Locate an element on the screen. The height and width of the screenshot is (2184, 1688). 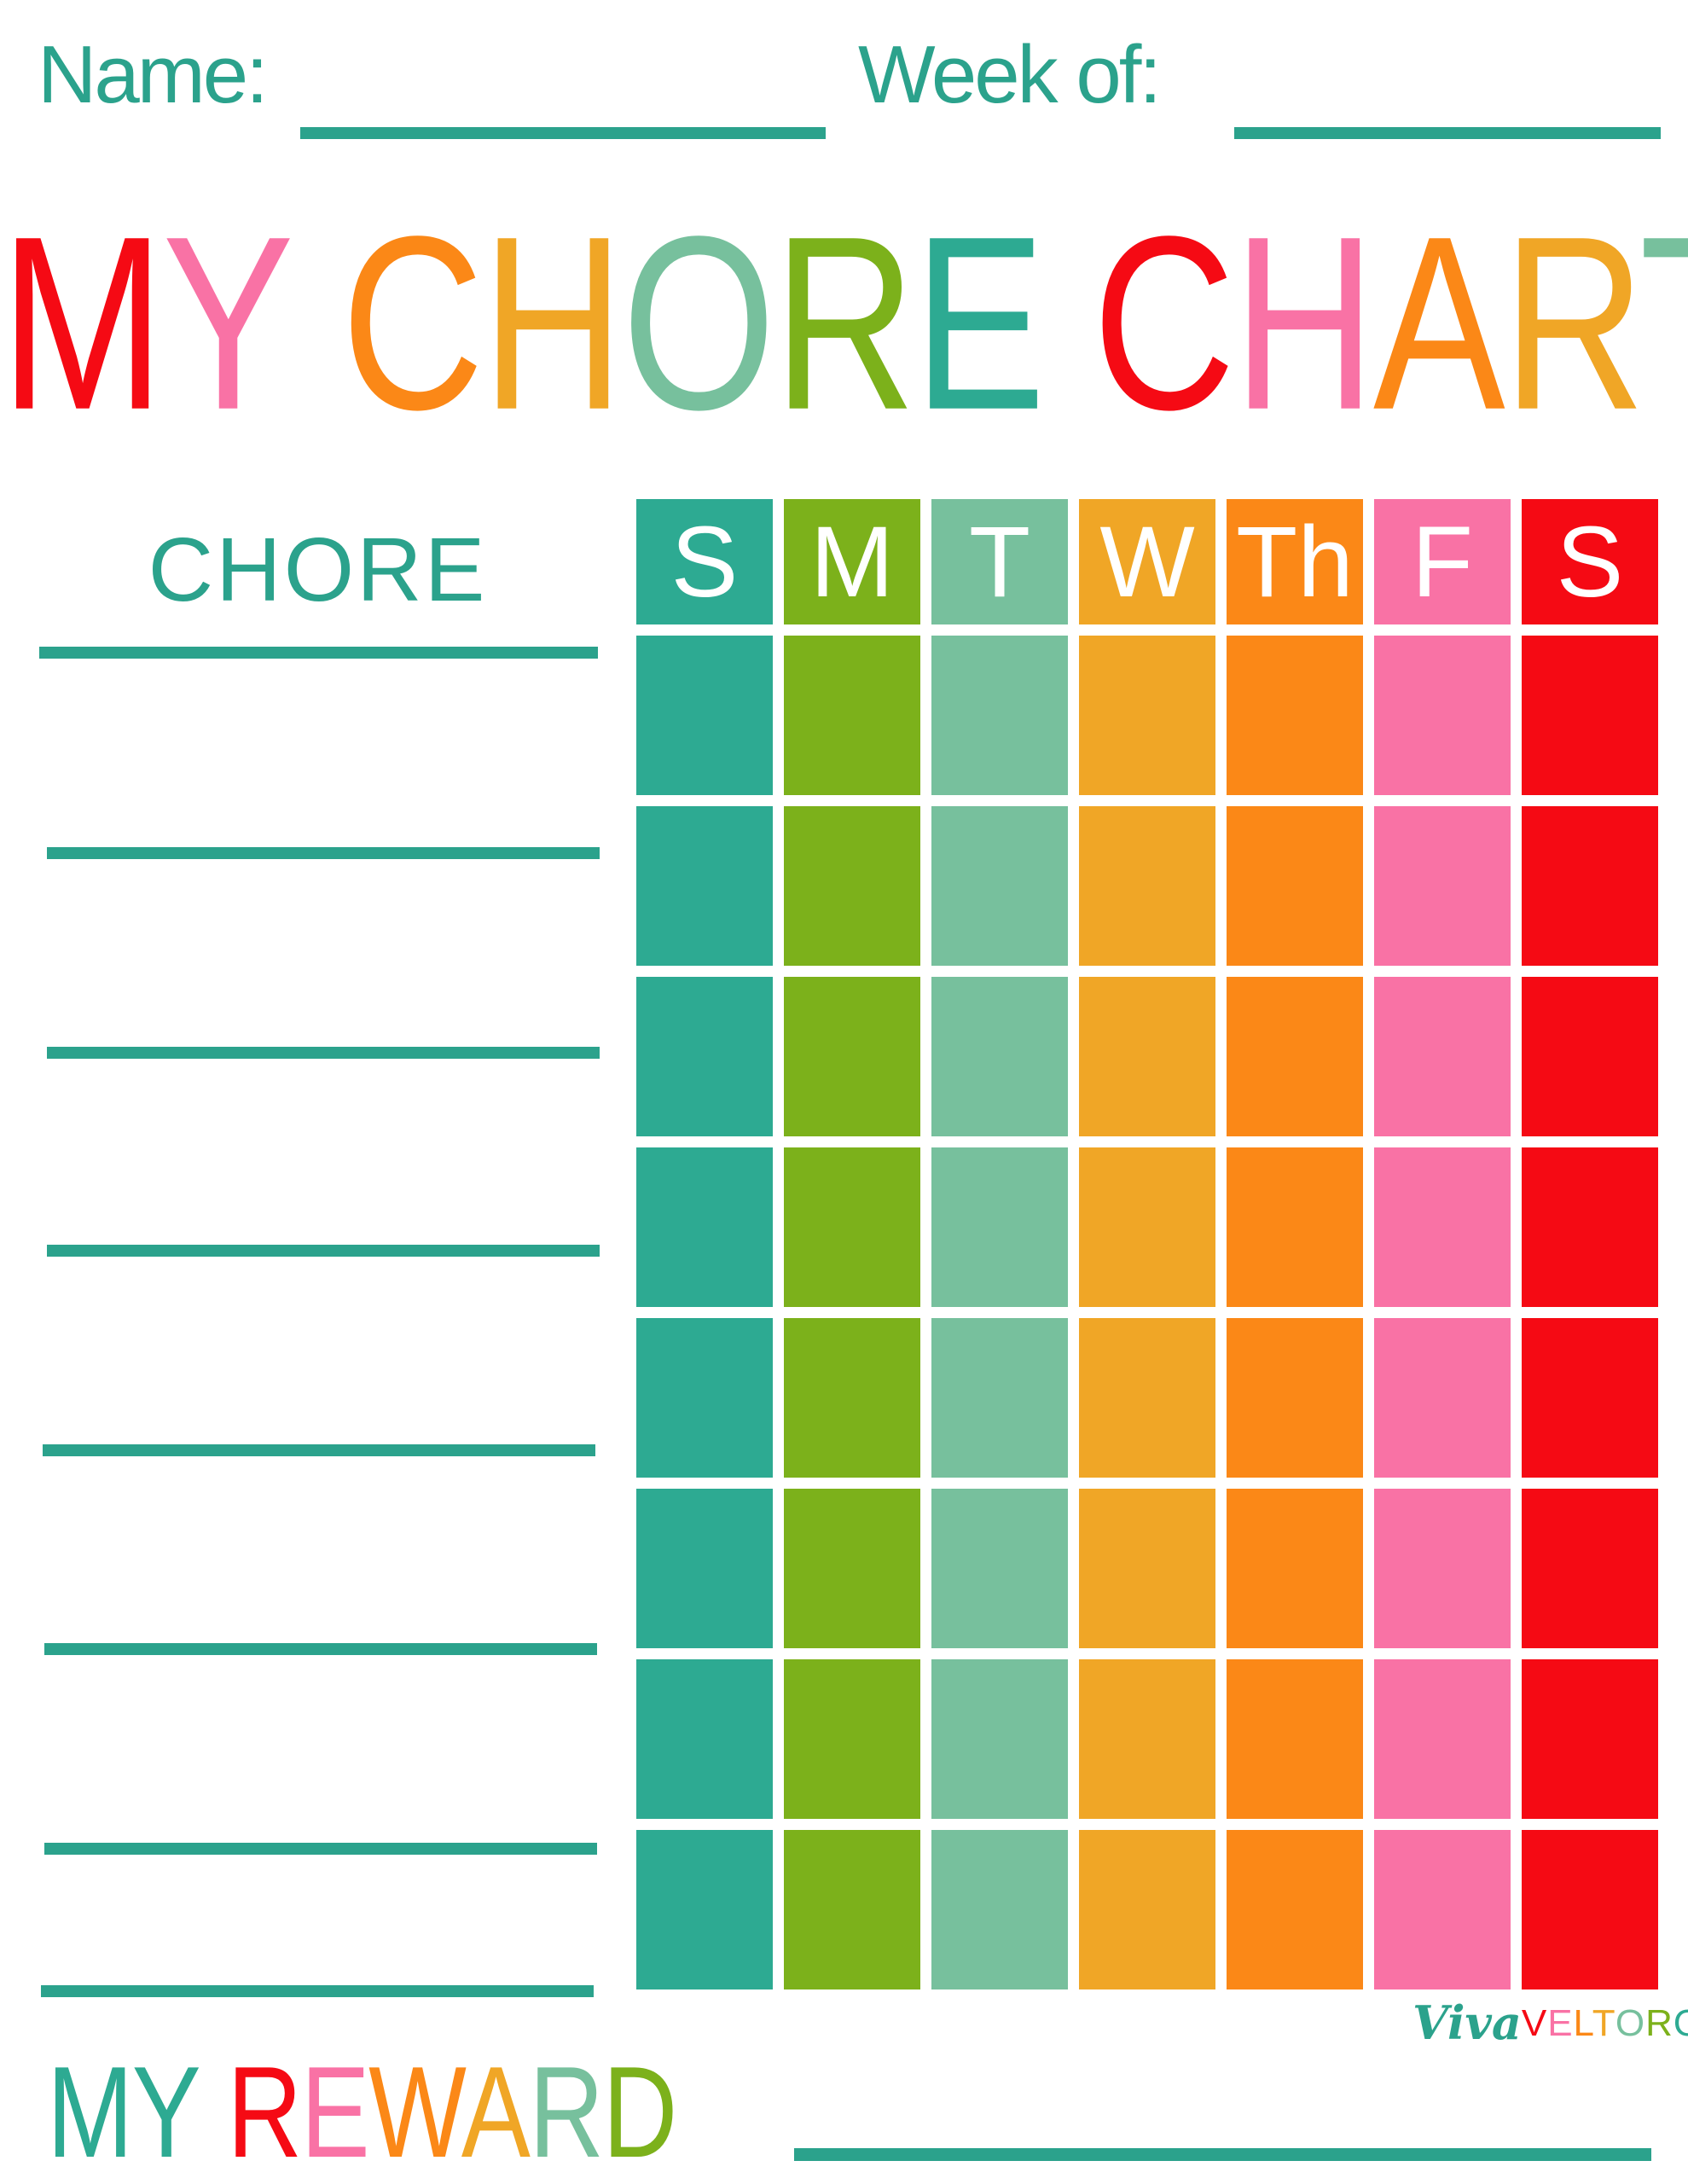
day-header-cell: F is located at coordinates (1442, 561).